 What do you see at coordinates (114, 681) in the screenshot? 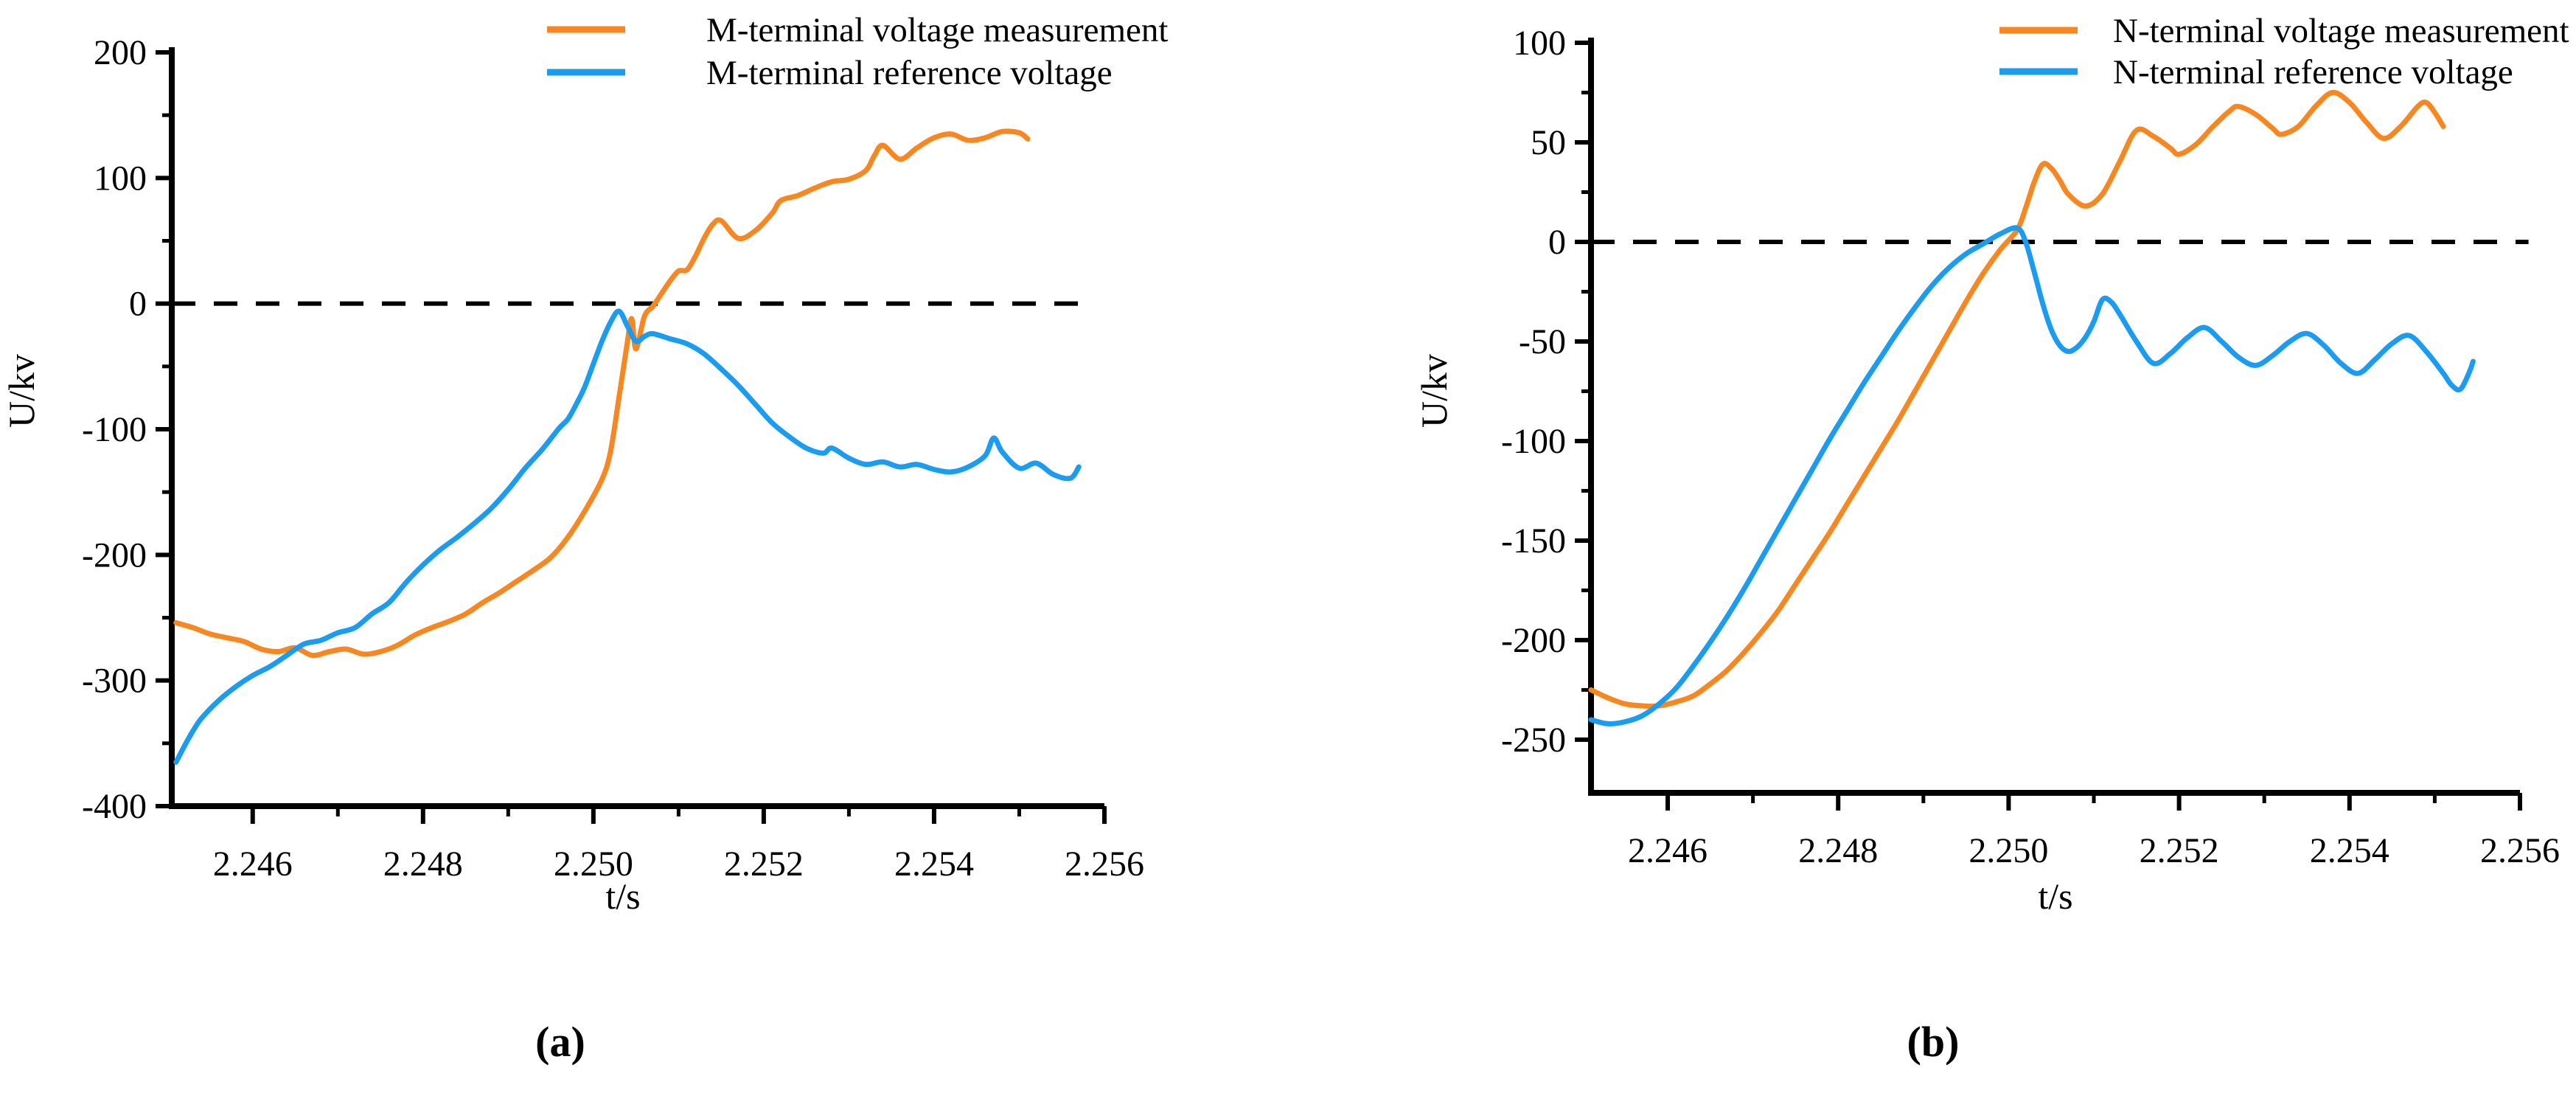
I see `y-tick-label: -300` at bounding box center [114, 681].